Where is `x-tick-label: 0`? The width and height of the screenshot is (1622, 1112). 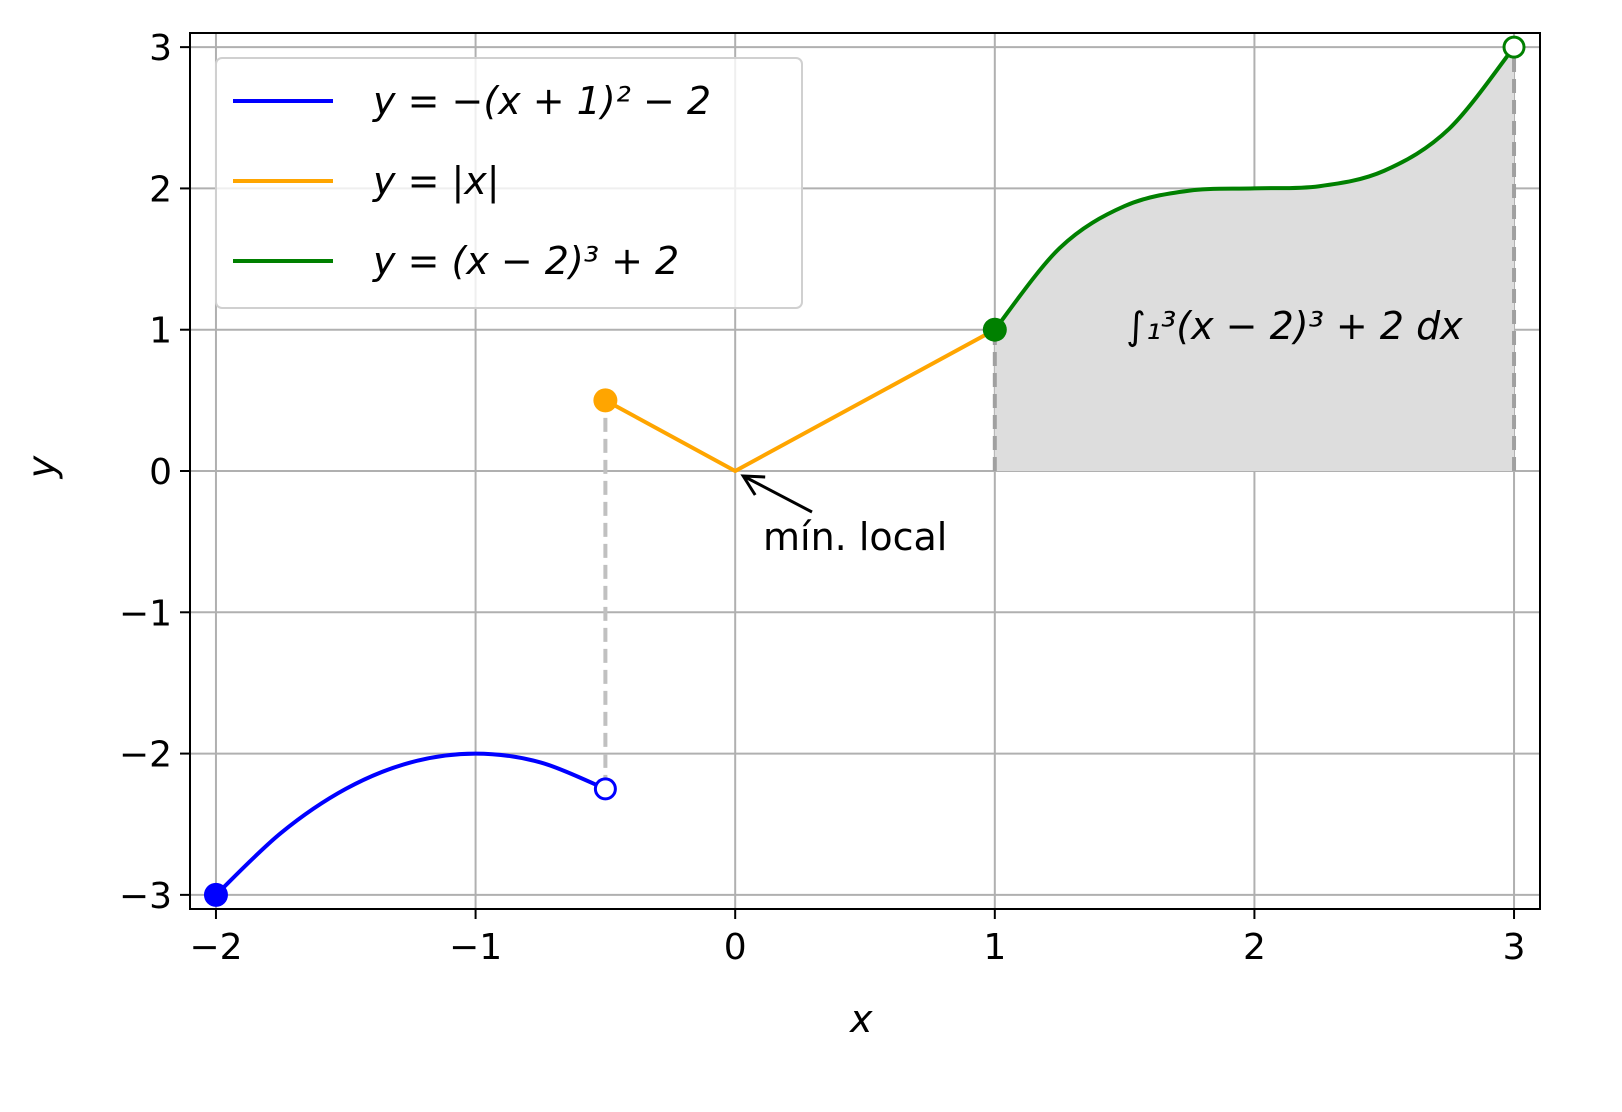
x-tick-label: 0 is located at coordinates (735, 947).